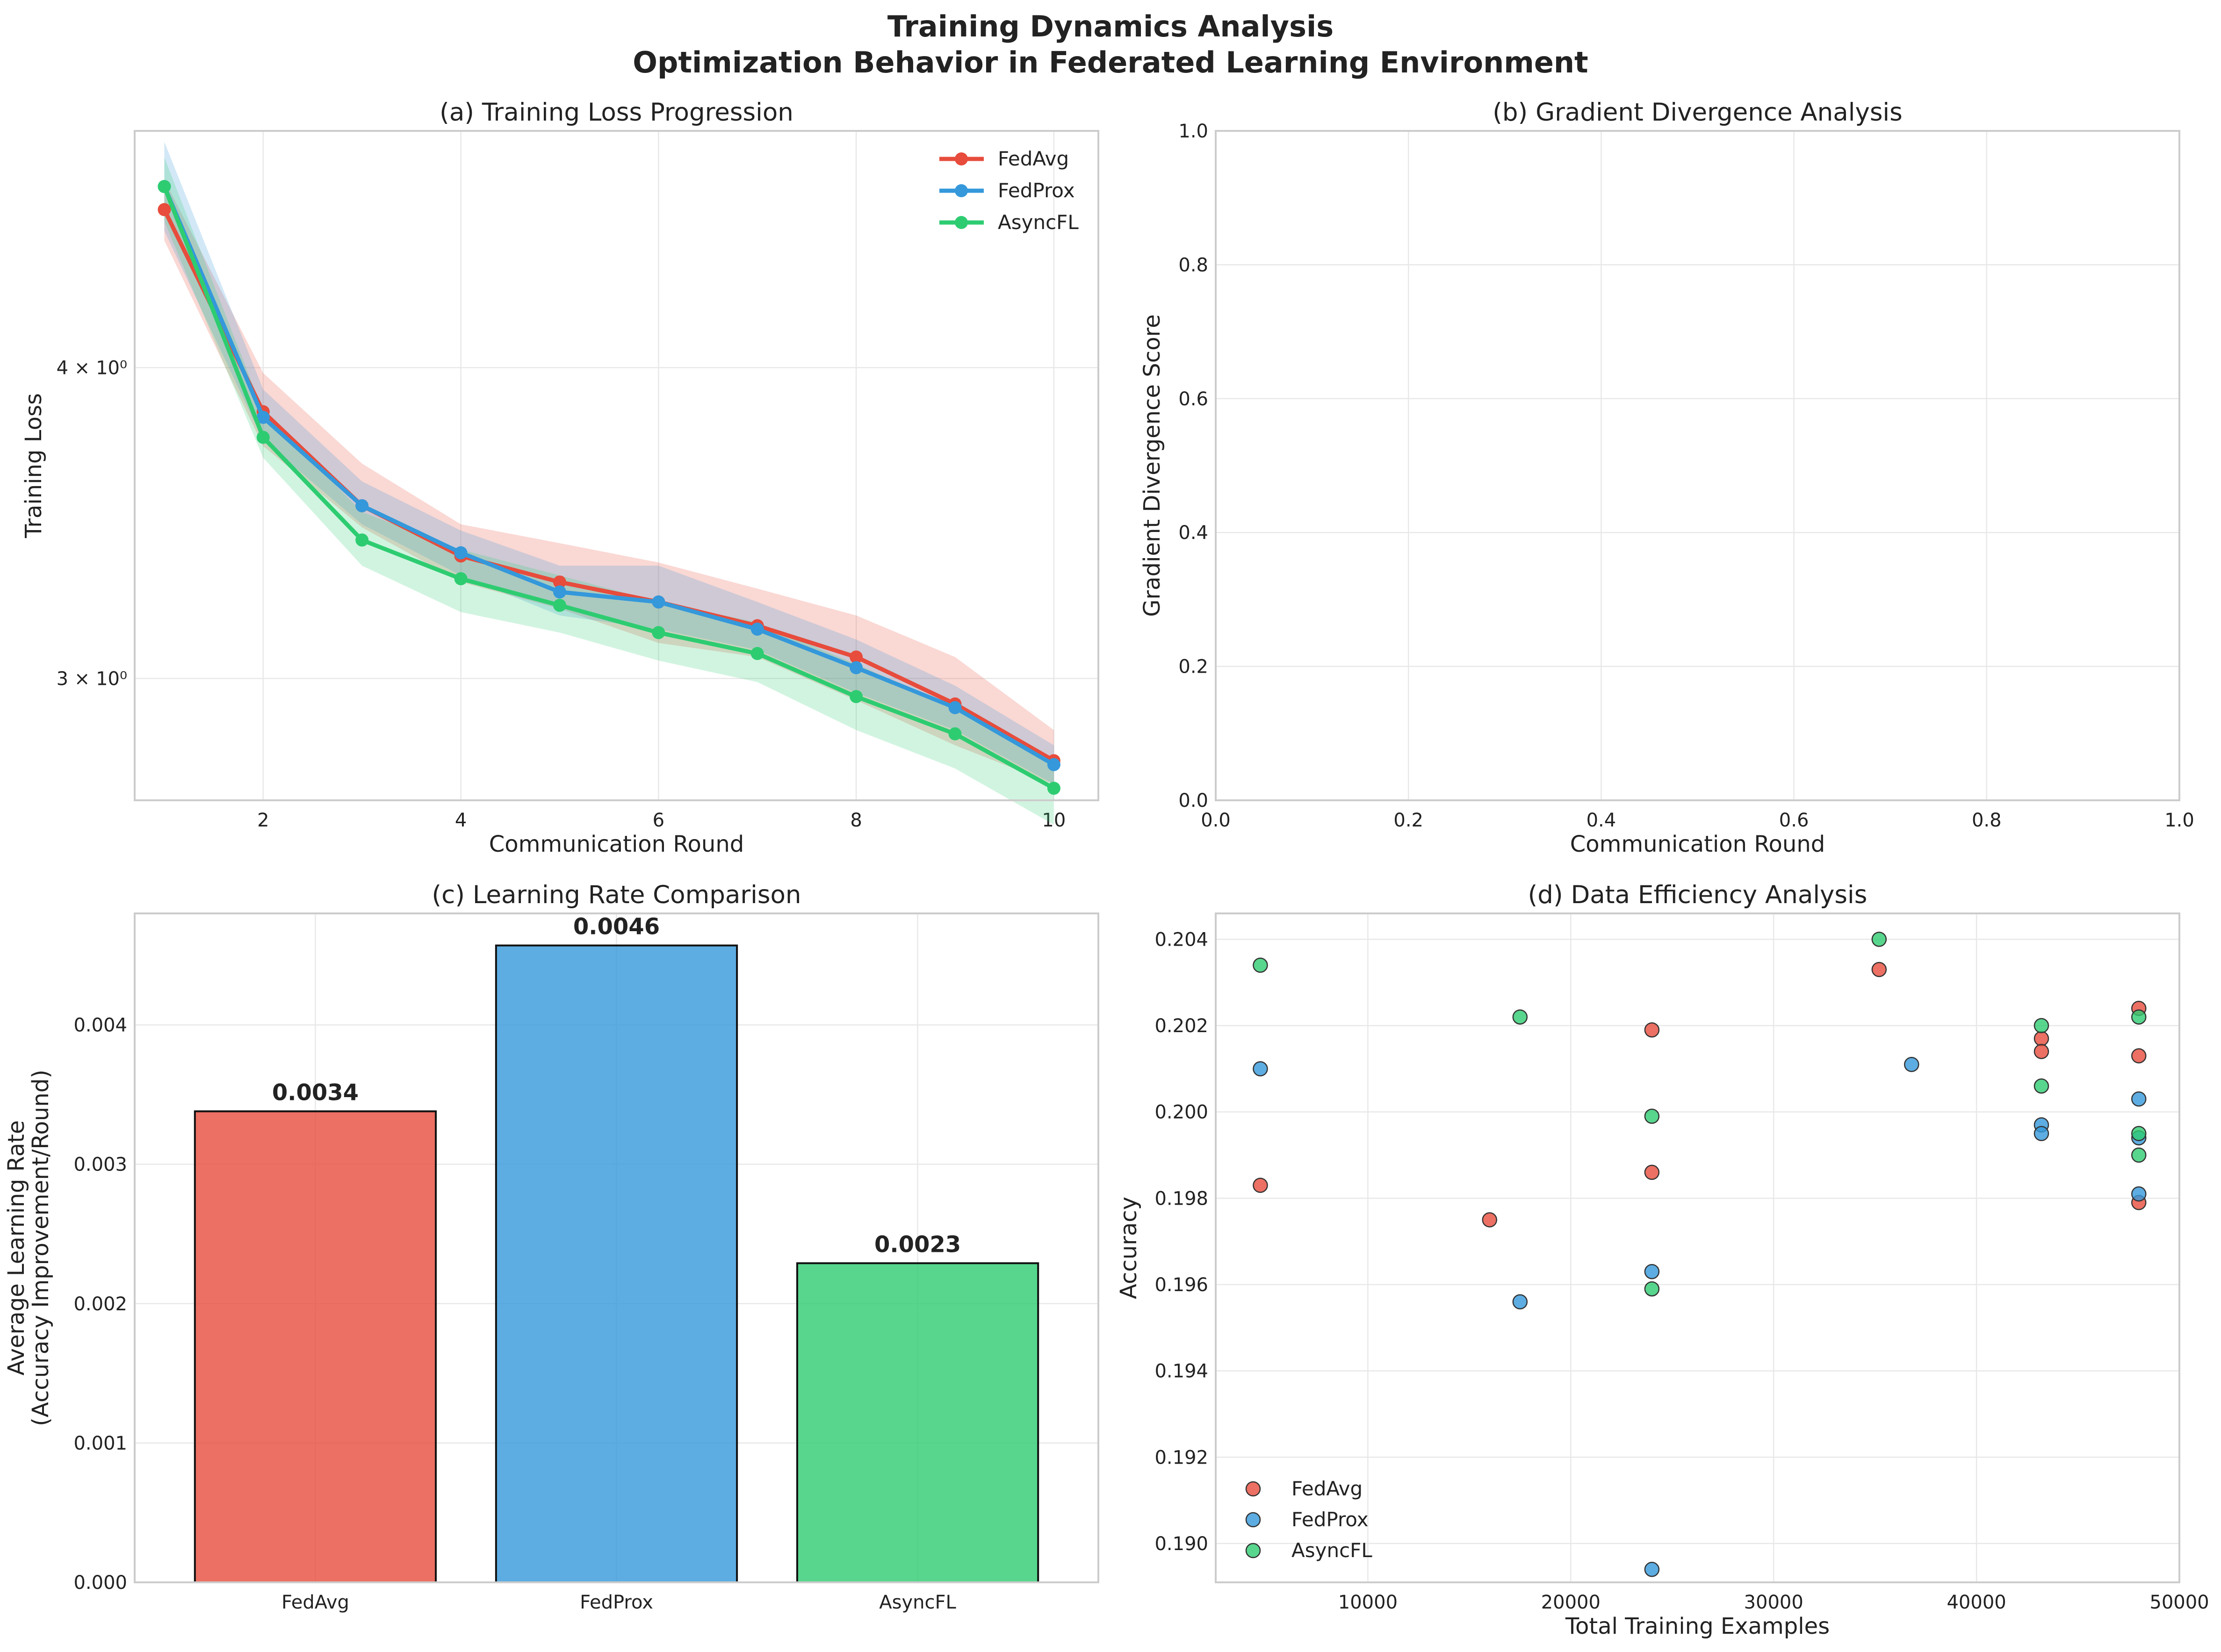  I want to click on panel-c-x-tick-label: FedAvg, so click(315, 1603).